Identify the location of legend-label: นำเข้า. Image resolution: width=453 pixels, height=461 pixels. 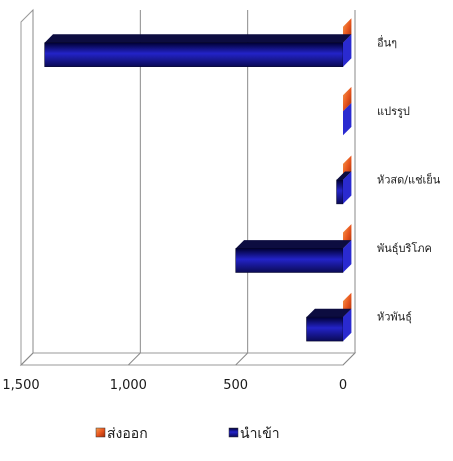
(260, 434).